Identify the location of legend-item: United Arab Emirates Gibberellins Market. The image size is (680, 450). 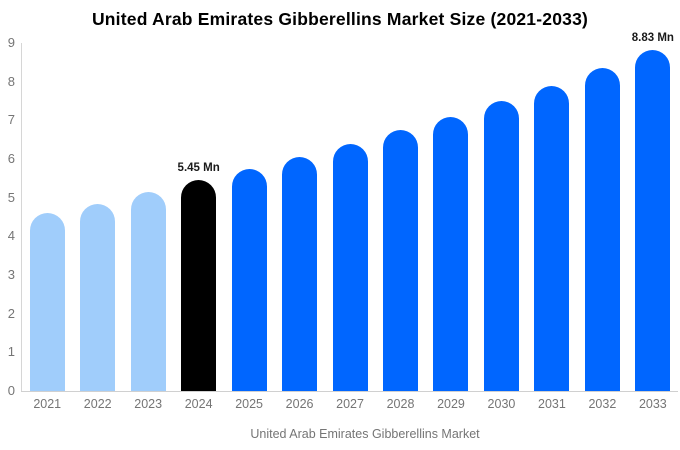
(340, 434).